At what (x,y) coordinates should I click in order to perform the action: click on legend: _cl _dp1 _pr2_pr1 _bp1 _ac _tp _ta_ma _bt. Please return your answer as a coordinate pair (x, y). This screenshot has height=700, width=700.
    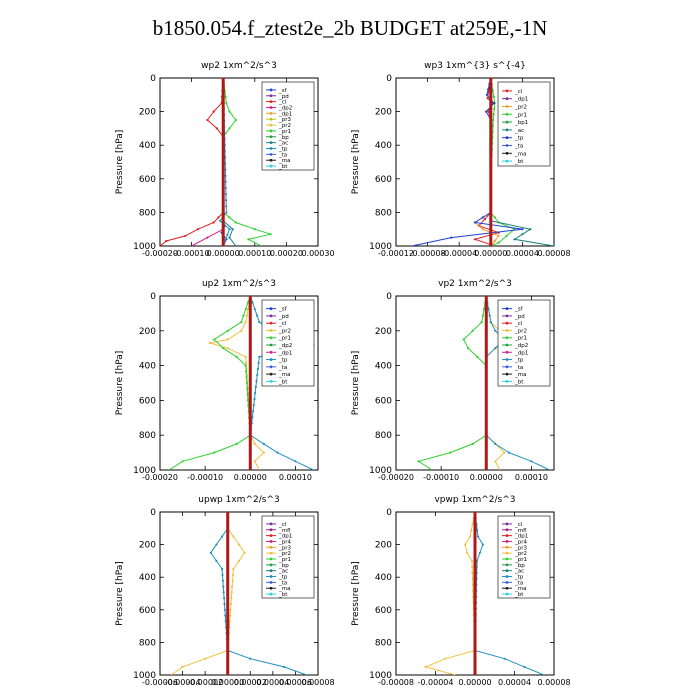
    Looking at the image, I should click on (524, 124).